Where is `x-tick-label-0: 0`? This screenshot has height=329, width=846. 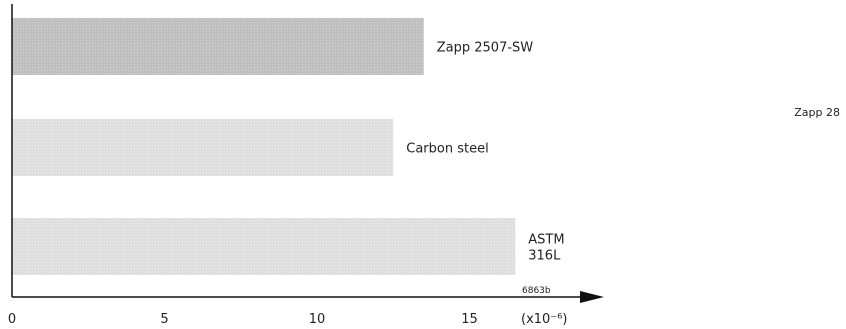 x-tick-label-0: 0 is located at coordinates (12, 319).